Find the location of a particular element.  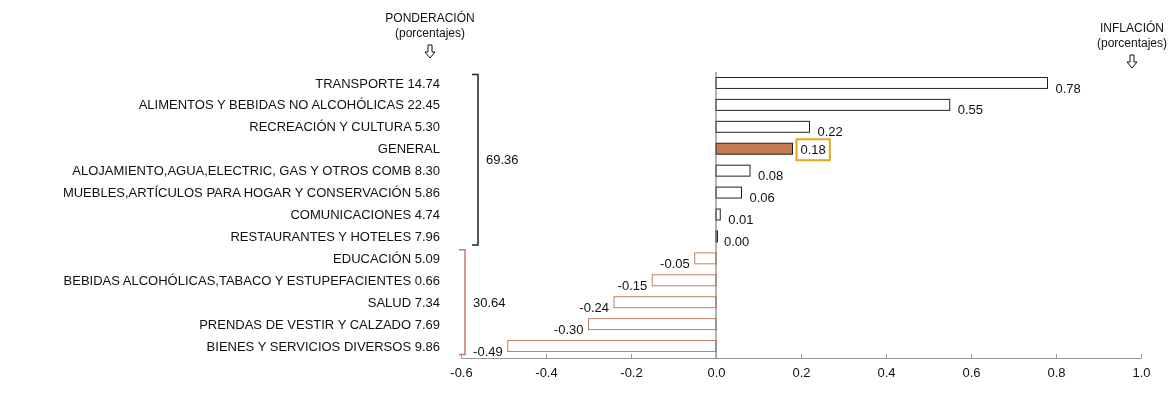

y-tick-label: EDUCACIÓN 5.09 is located at coordinates (386, 258).